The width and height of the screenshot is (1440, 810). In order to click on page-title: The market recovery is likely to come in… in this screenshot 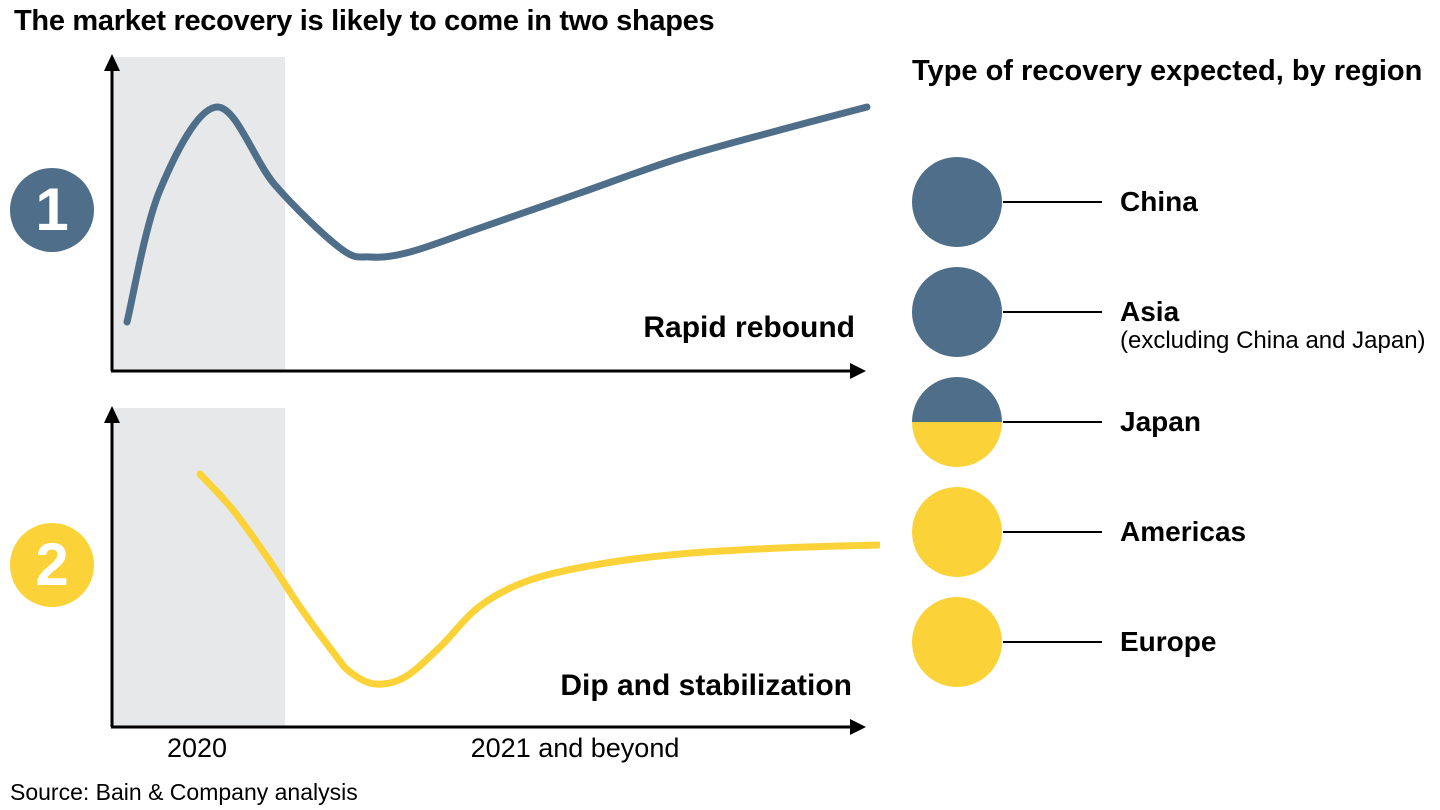, I will do `click(364, 21)`.